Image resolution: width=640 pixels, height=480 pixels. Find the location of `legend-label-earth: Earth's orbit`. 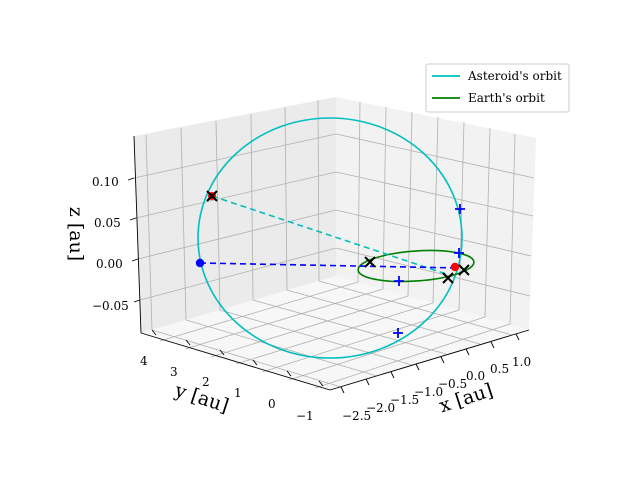

legend-label-earth: Earth's orbit is located at coordinates (506, 98).